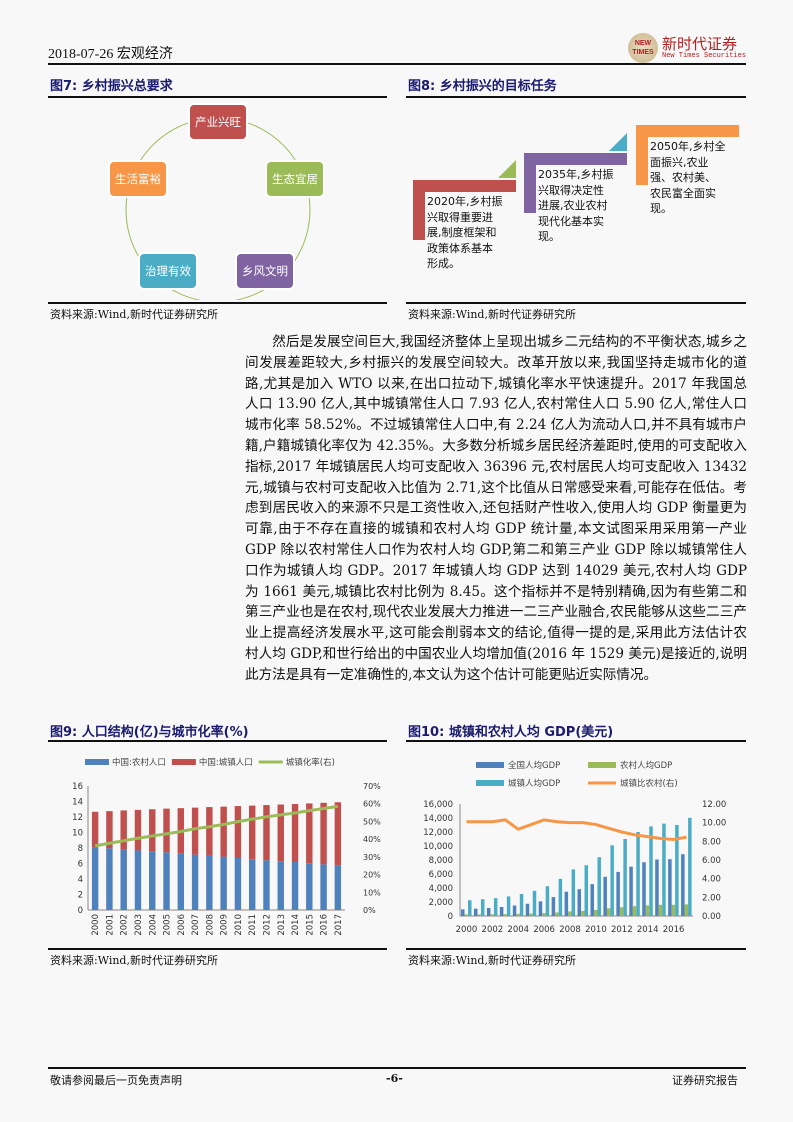 Image resolution: width=793 pixels, height=1122 pixels. What do you see at coordinates (80, 849) in the screenshot?
I see `y-tick-label: 8` at bounding box center [80, 849].